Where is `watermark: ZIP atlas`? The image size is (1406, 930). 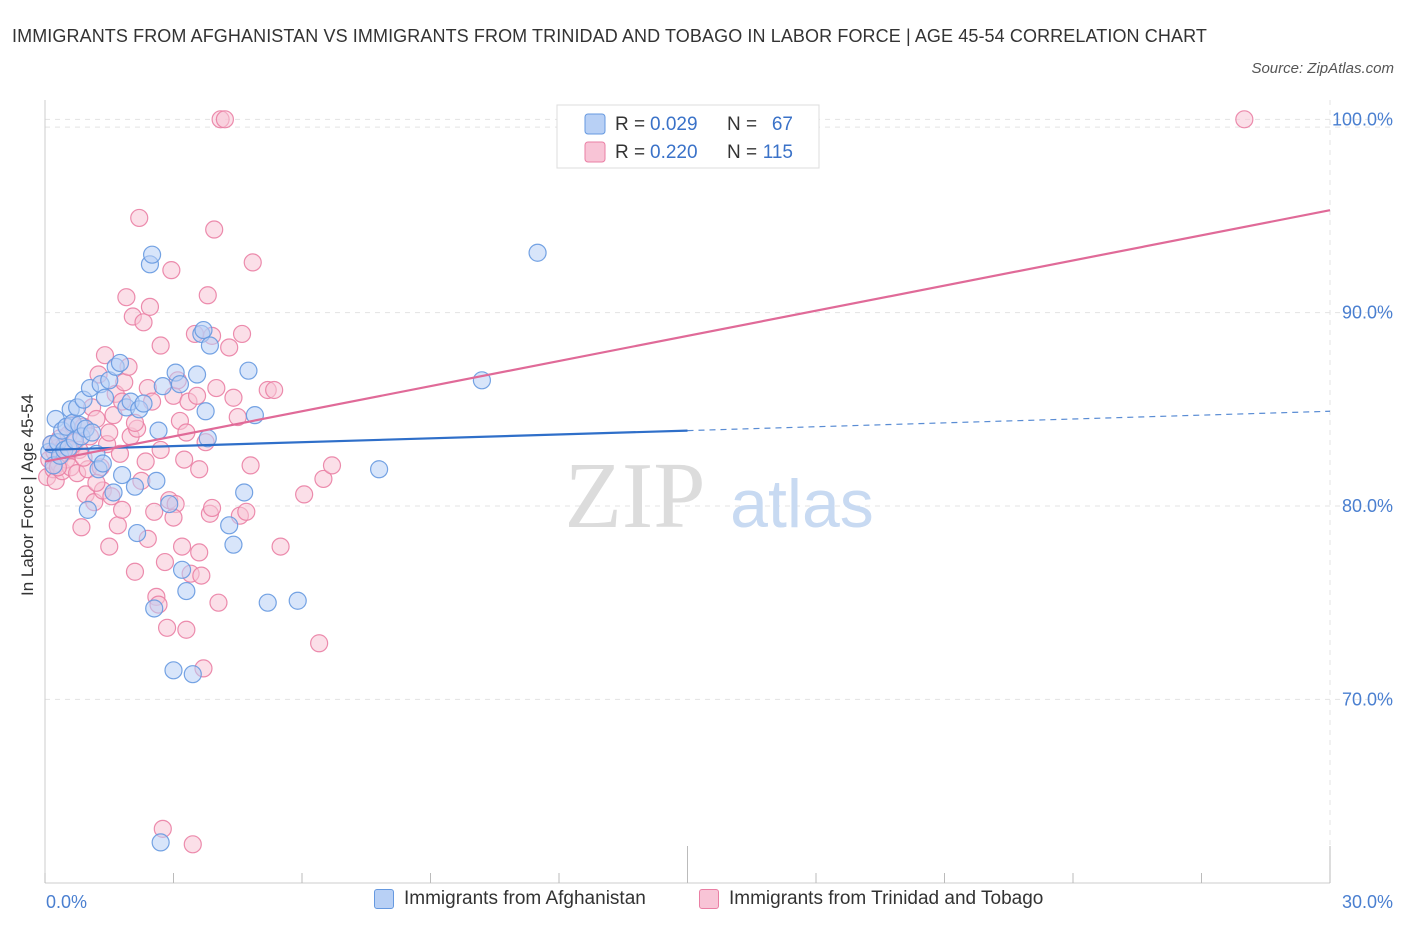
watermark: ZIP atlas is located at coordinates (719, 496).